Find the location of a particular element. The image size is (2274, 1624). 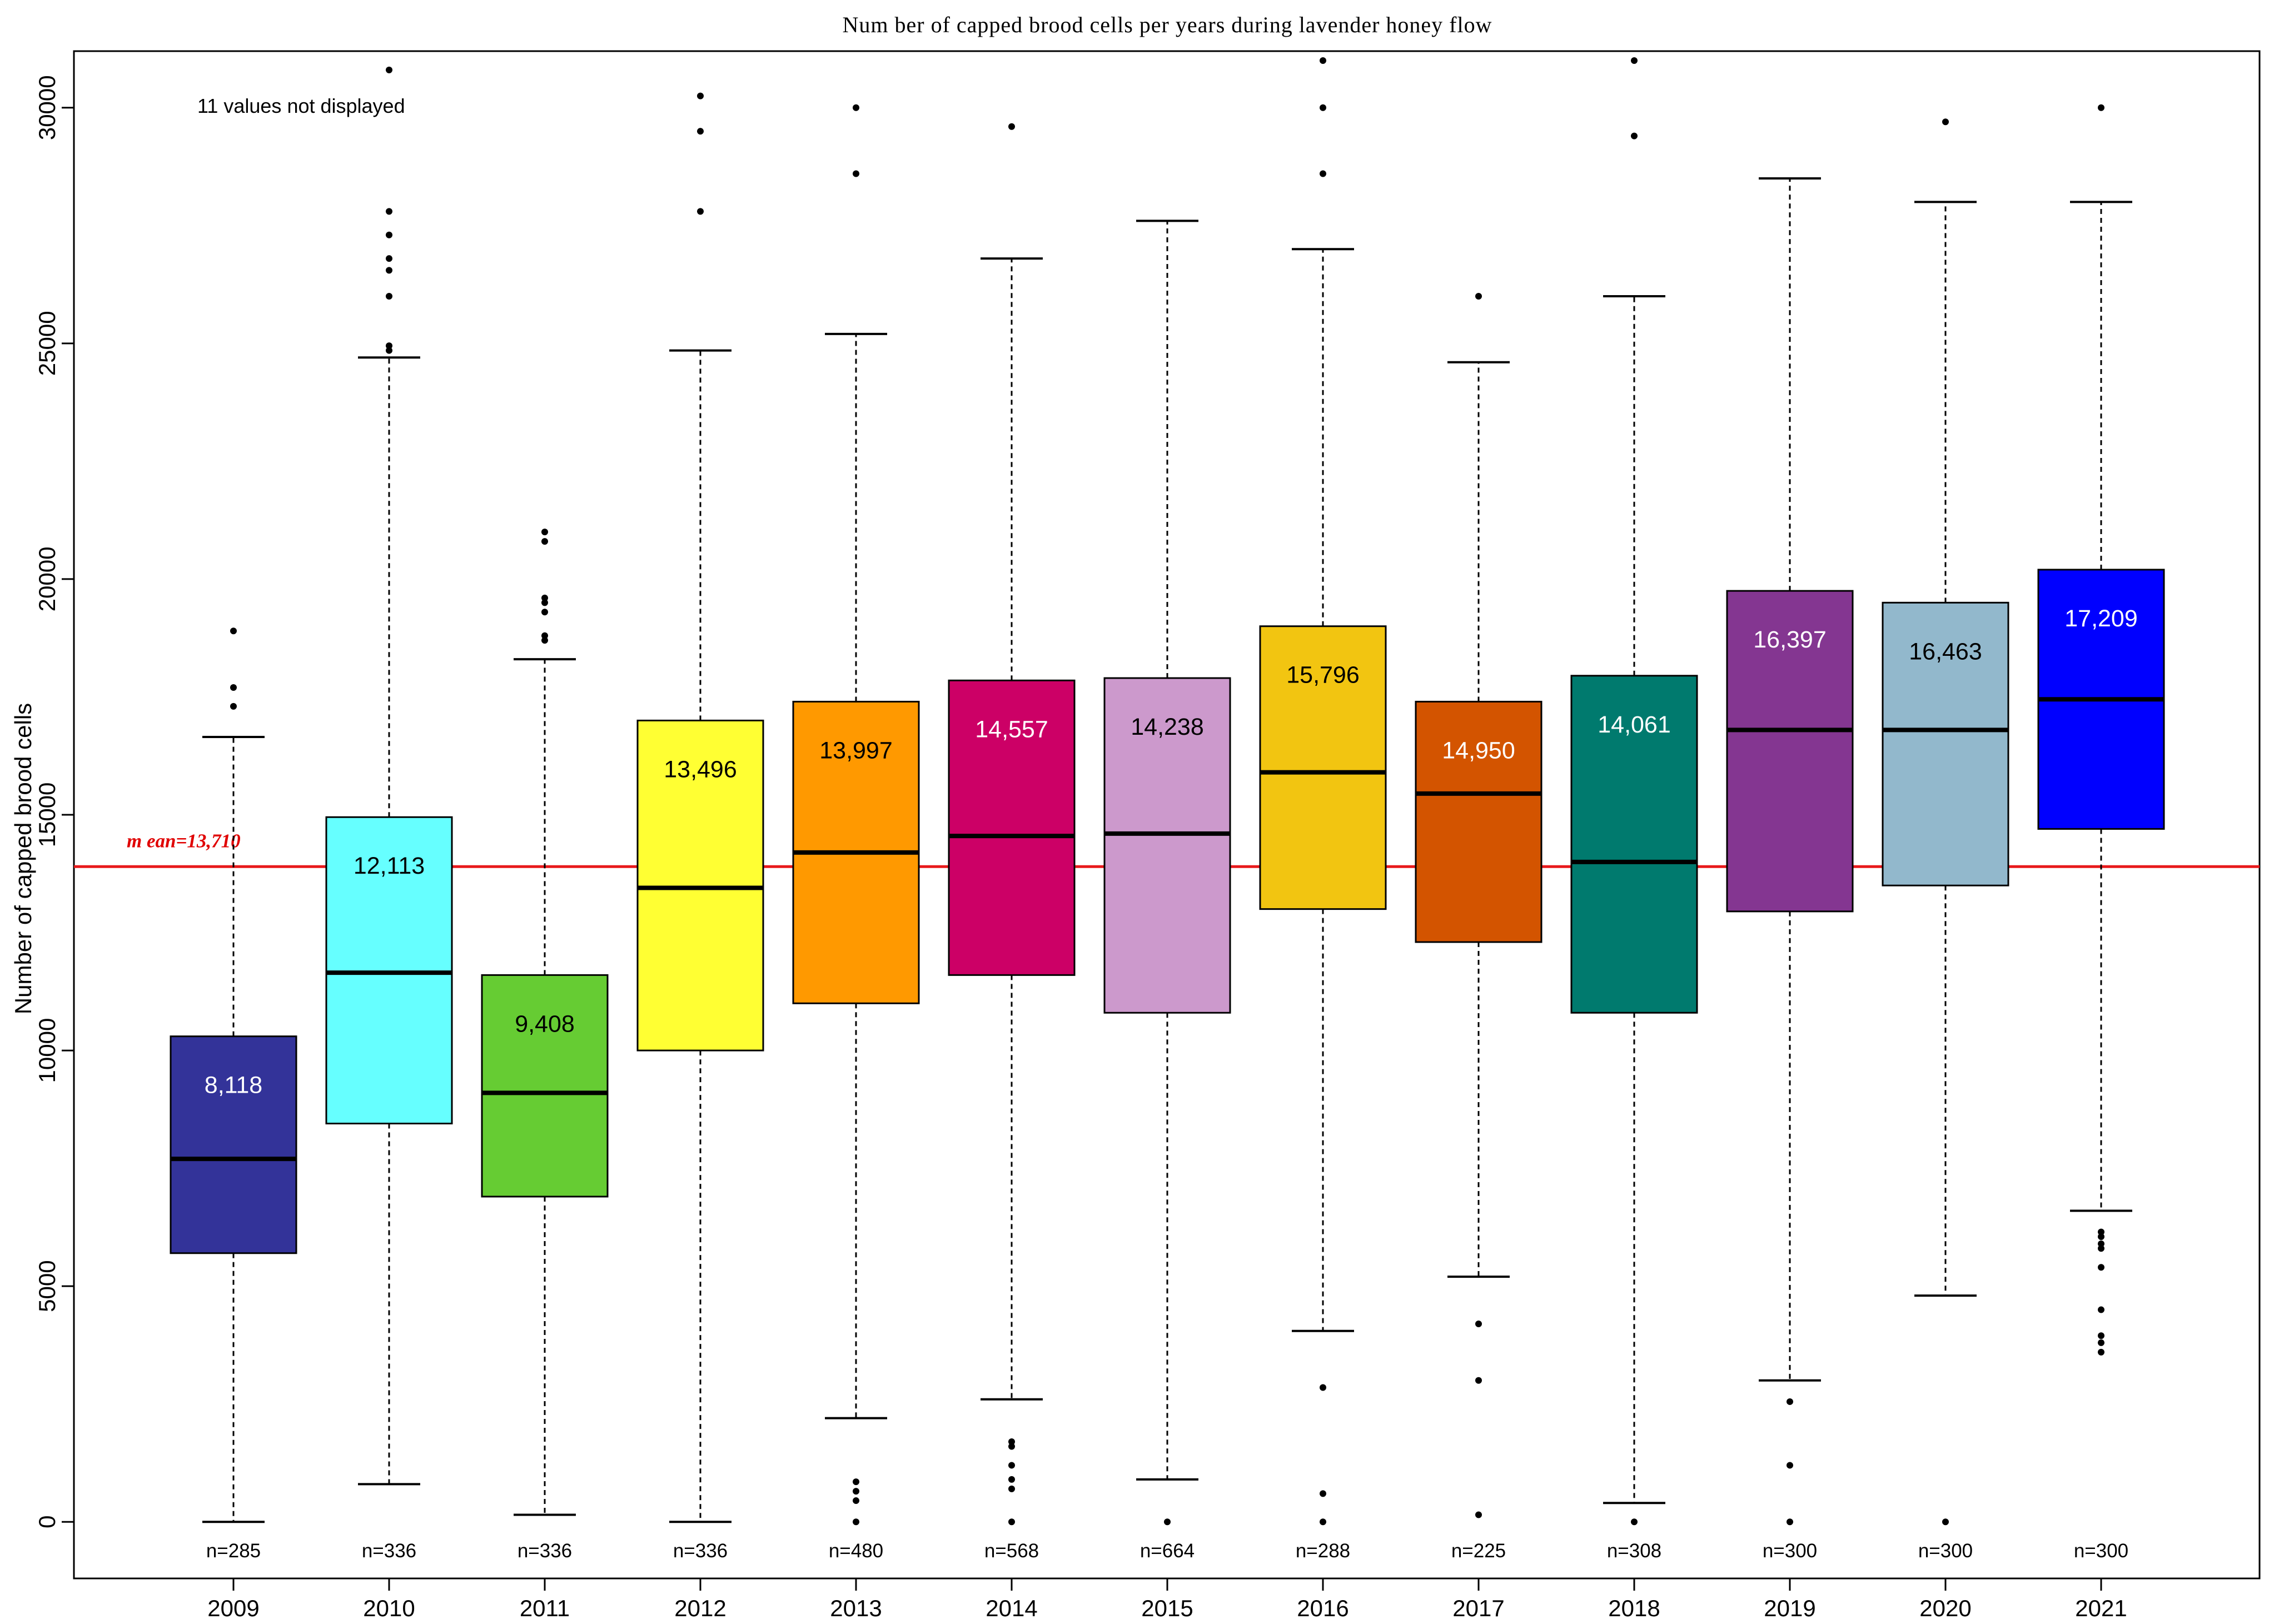

box-mean-label: 8,118 is located at coordinates (233, 1085).